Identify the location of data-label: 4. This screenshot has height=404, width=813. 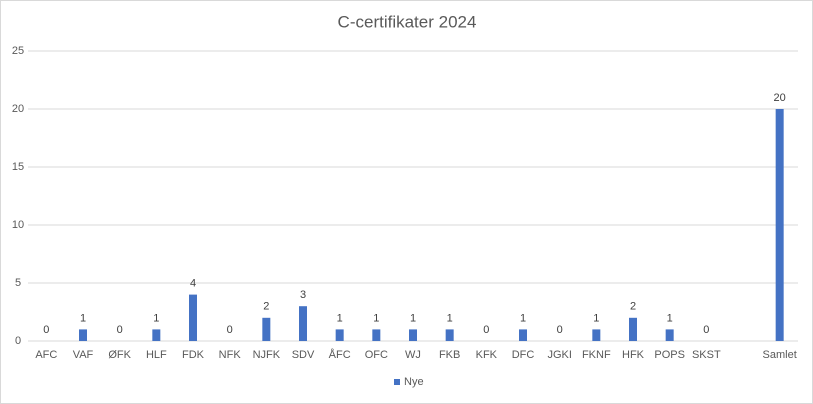
(193, 284).